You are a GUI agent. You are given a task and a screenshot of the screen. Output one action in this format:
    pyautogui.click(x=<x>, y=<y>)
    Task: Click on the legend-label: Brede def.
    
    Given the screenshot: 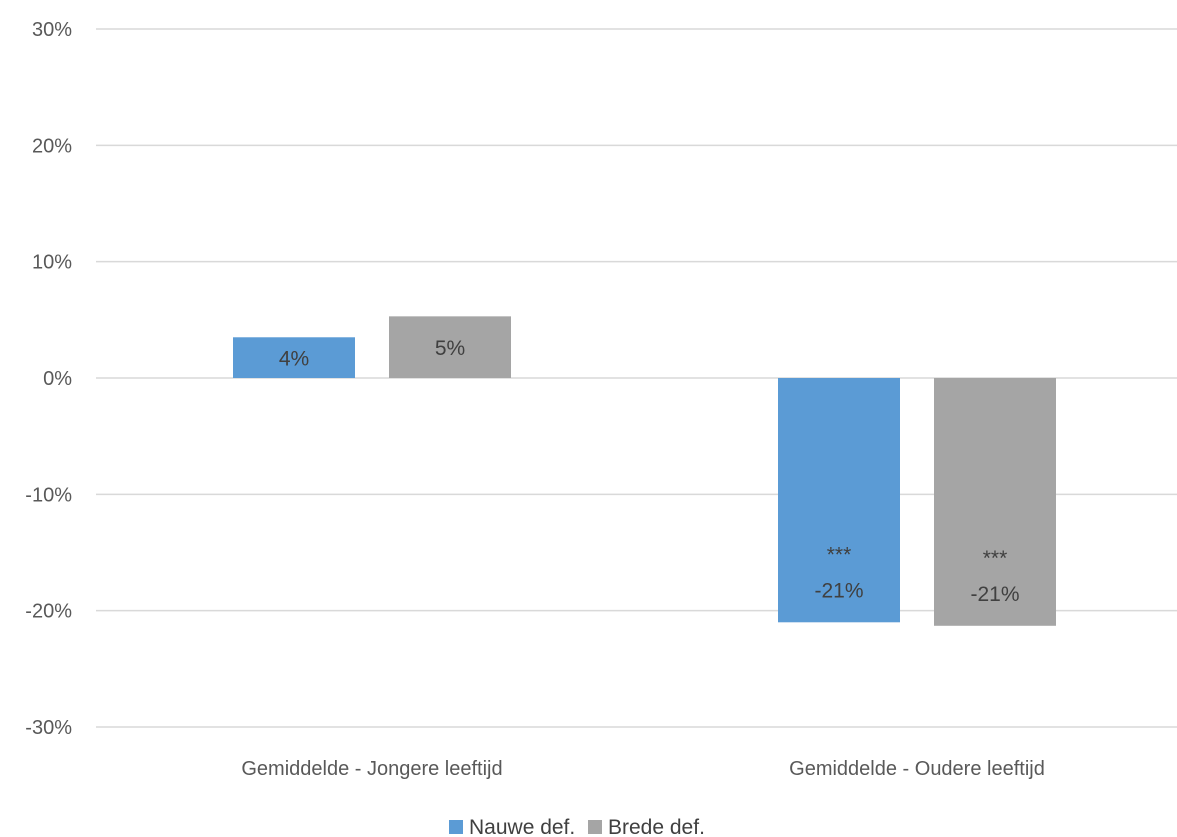 What is the action you would take?
    pyautogui.click(x=656, y=826)
    